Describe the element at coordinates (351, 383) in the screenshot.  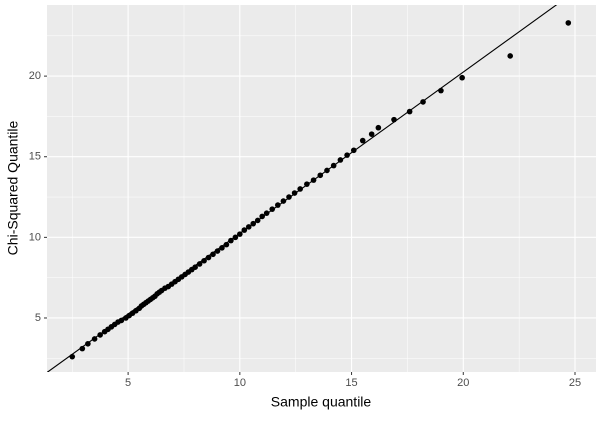
I see `x-tick-label: 15` at that location.